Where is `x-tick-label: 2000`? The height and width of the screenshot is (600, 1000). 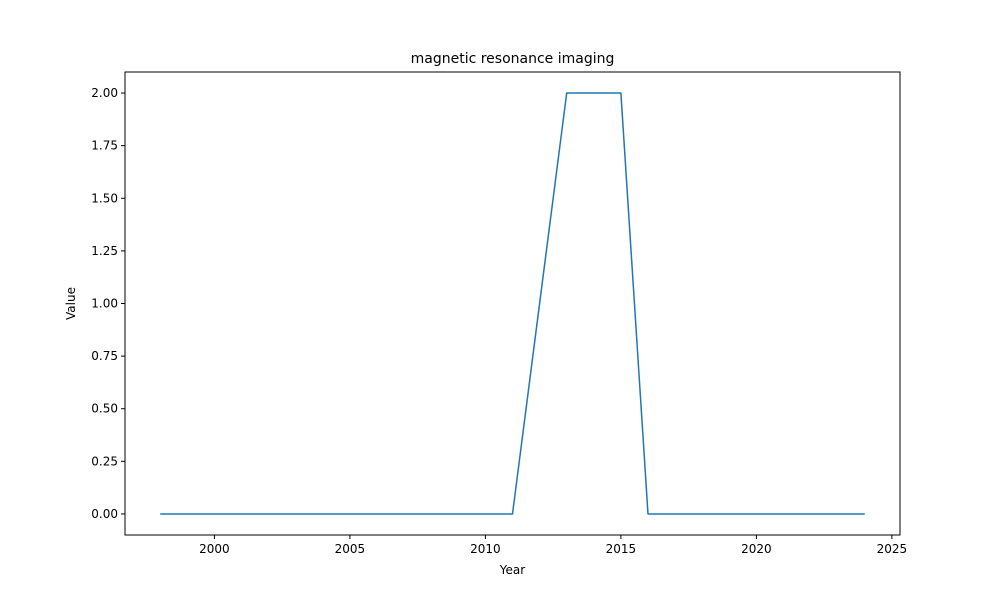 x-tick-label: 2000 is located at coordinates (214, 549).